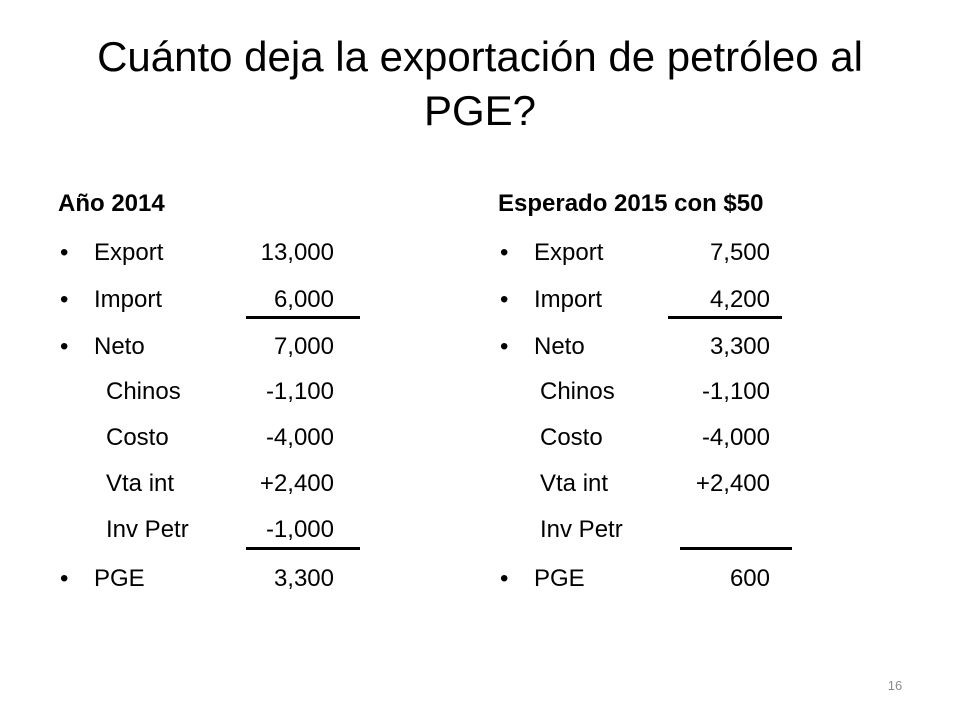 This screenshot has width=960, height=720. What do you see at coordinates (739, 299) in the screenshot?
I see `row-value: 4,200` at bounding box center [739, 299].